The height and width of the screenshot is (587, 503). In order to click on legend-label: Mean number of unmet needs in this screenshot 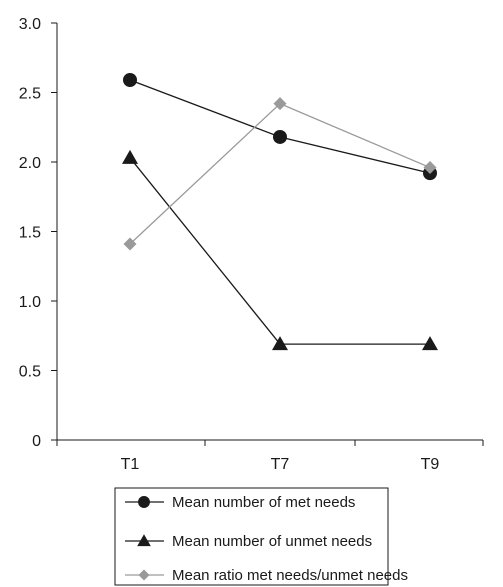, I will do `click(272, 541)`.